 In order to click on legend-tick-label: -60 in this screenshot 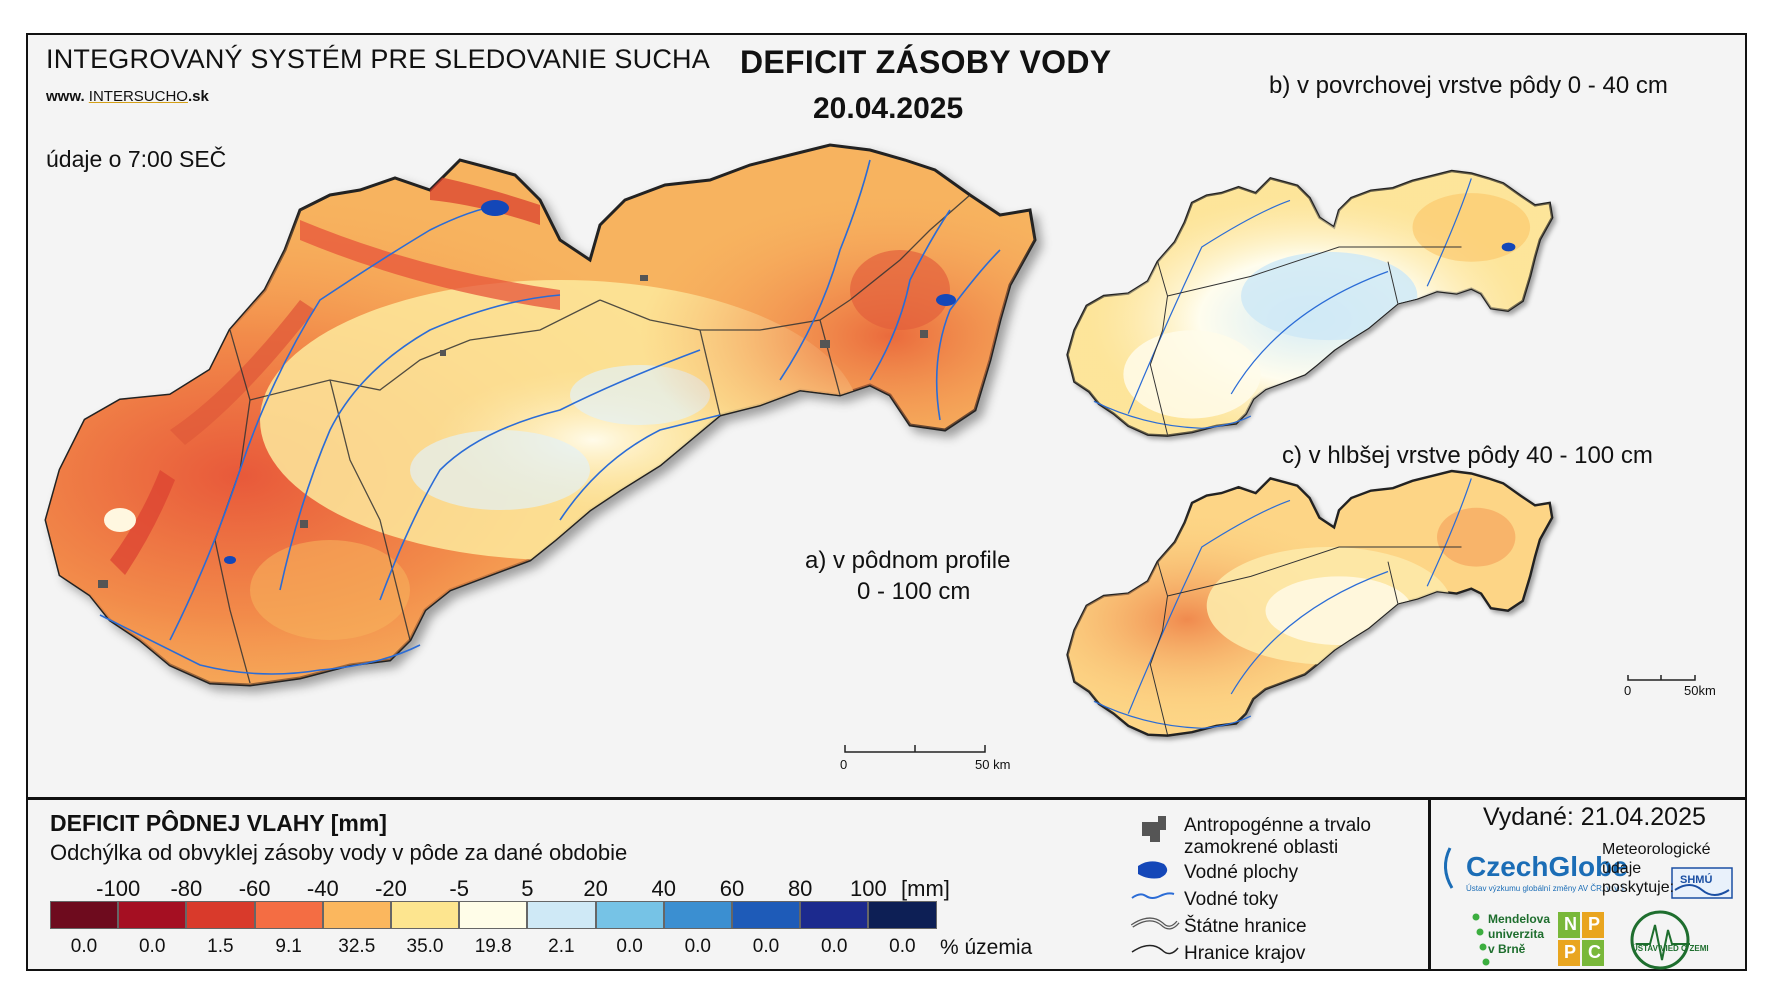, I will do `click(254, 888)`.